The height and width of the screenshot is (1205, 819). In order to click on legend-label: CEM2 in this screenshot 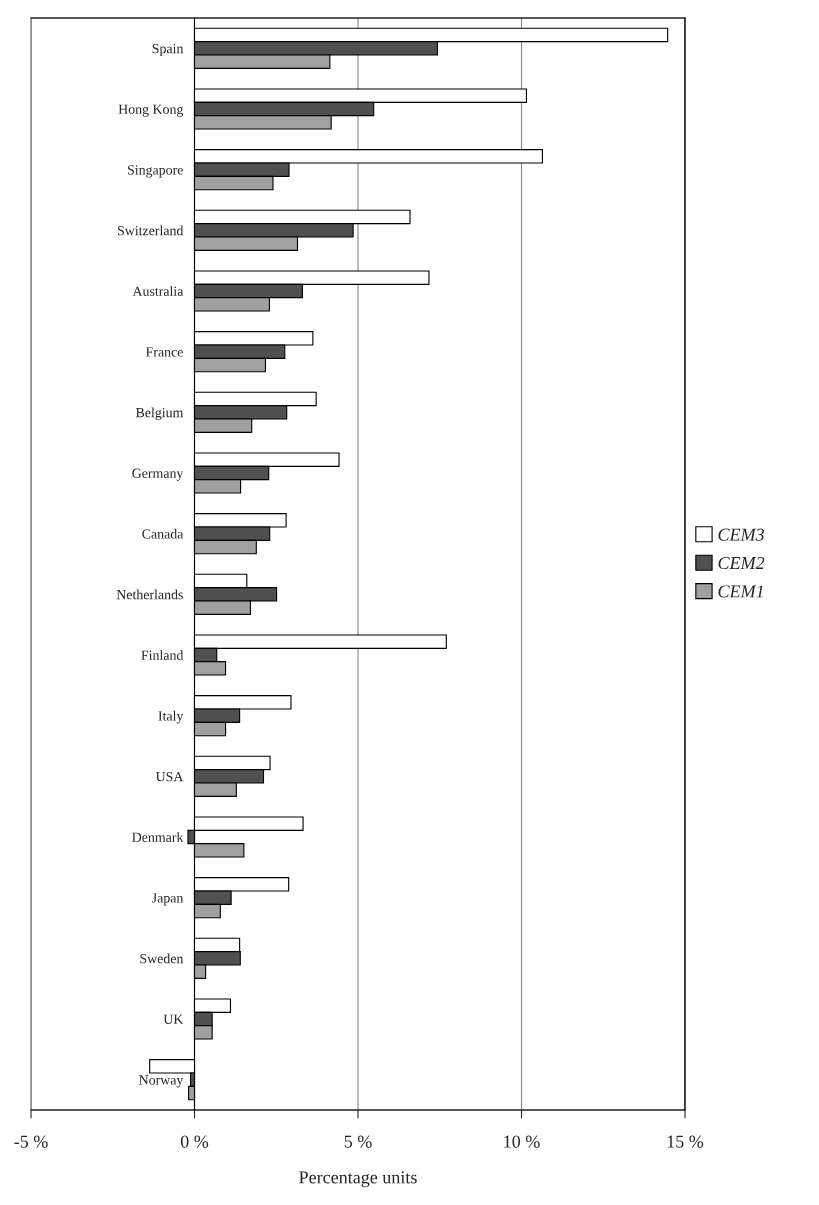, I will do `click(741, 563)`.